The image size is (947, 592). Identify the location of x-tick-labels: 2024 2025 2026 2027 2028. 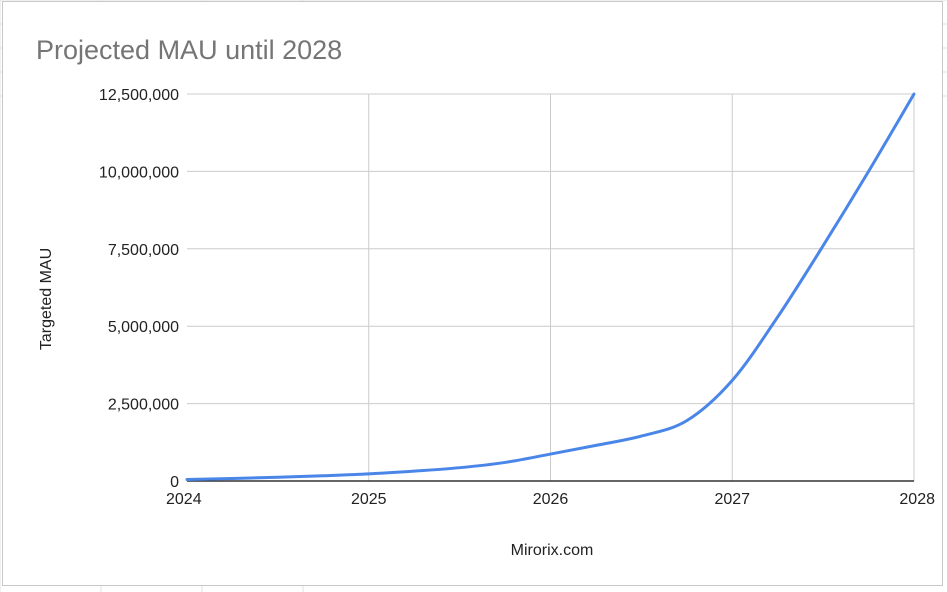
(550, 499).